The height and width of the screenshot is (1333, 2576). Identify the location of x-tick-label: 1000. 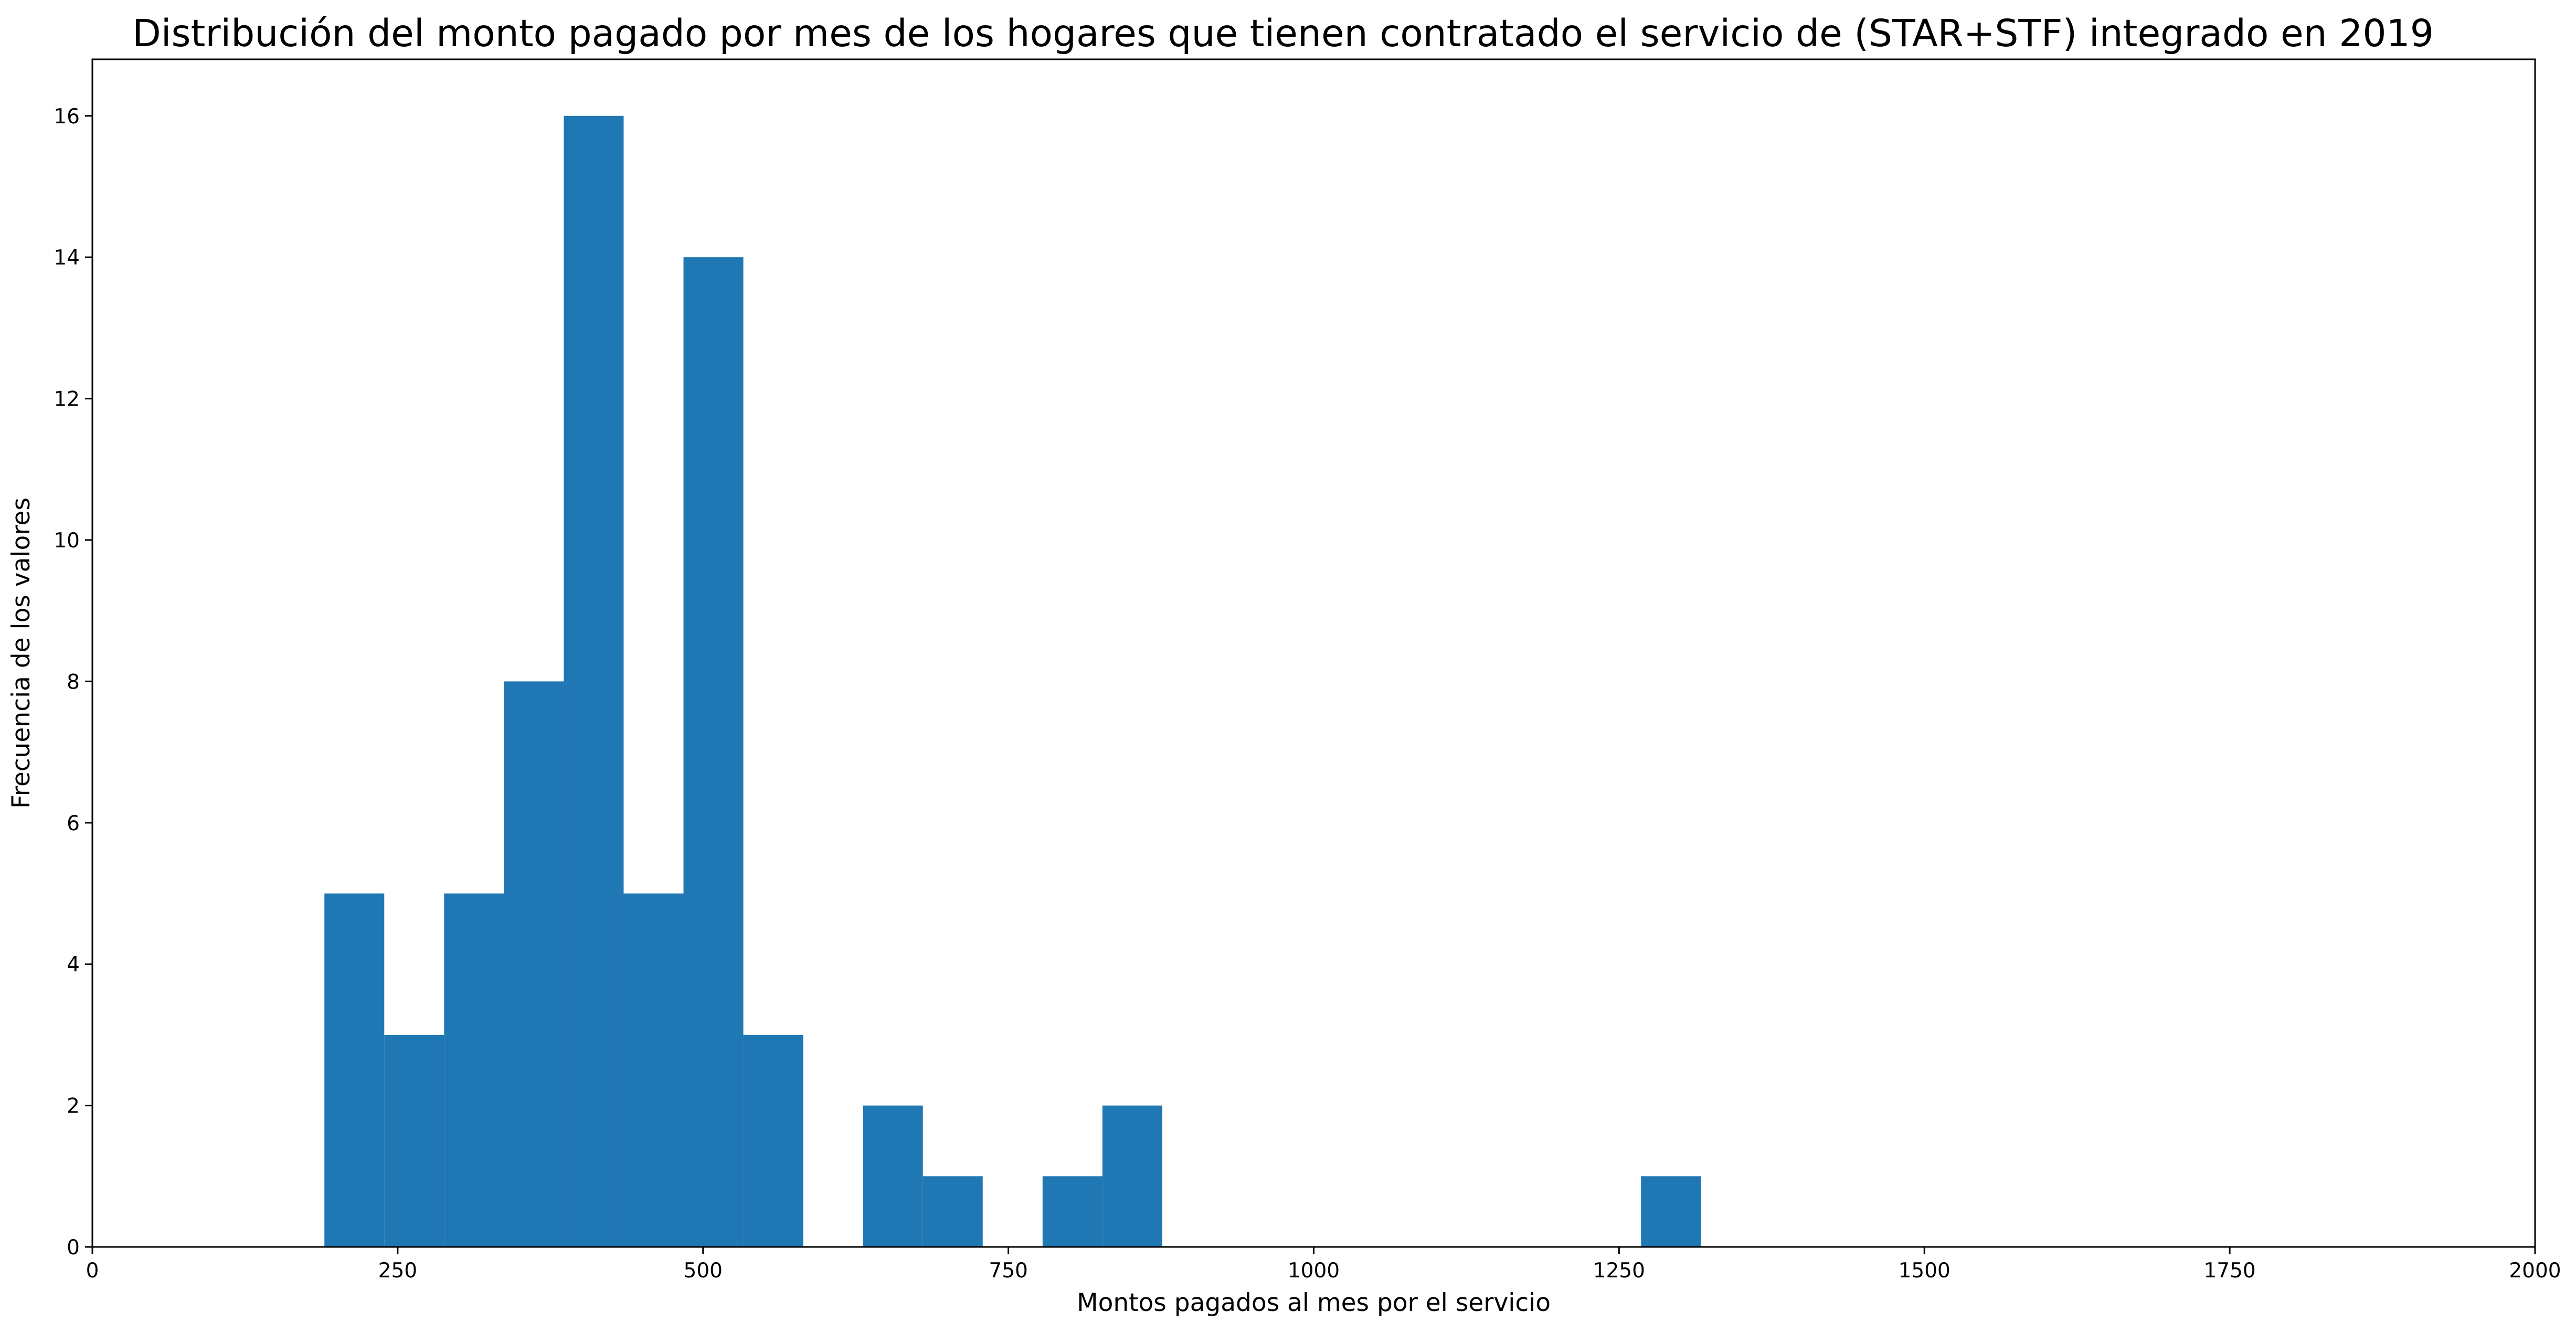
(1314, 1271).